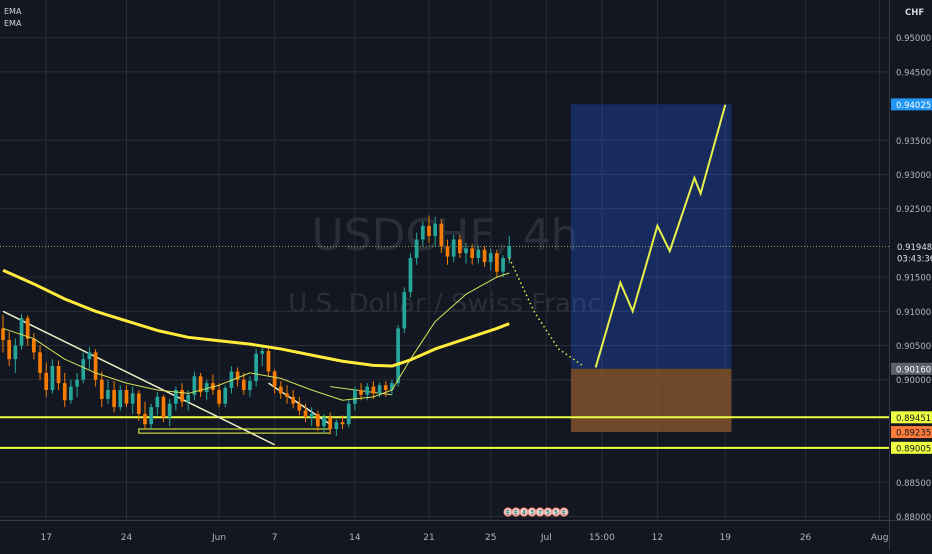 The height and width of the screenshot is (554, 932). Describe the element at coordinates (880, 538) in the screenshot. I see `time-tick-label: Aug` at that location.